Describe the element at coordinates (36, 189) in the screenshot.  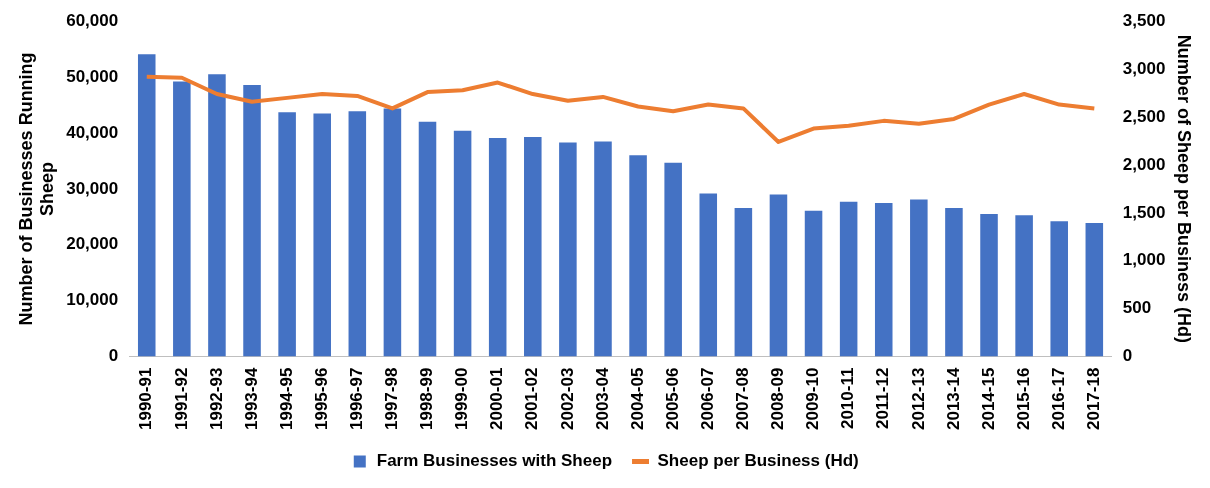
I see `y-axis-title: Number of Businesses Running Sheep` at that location.